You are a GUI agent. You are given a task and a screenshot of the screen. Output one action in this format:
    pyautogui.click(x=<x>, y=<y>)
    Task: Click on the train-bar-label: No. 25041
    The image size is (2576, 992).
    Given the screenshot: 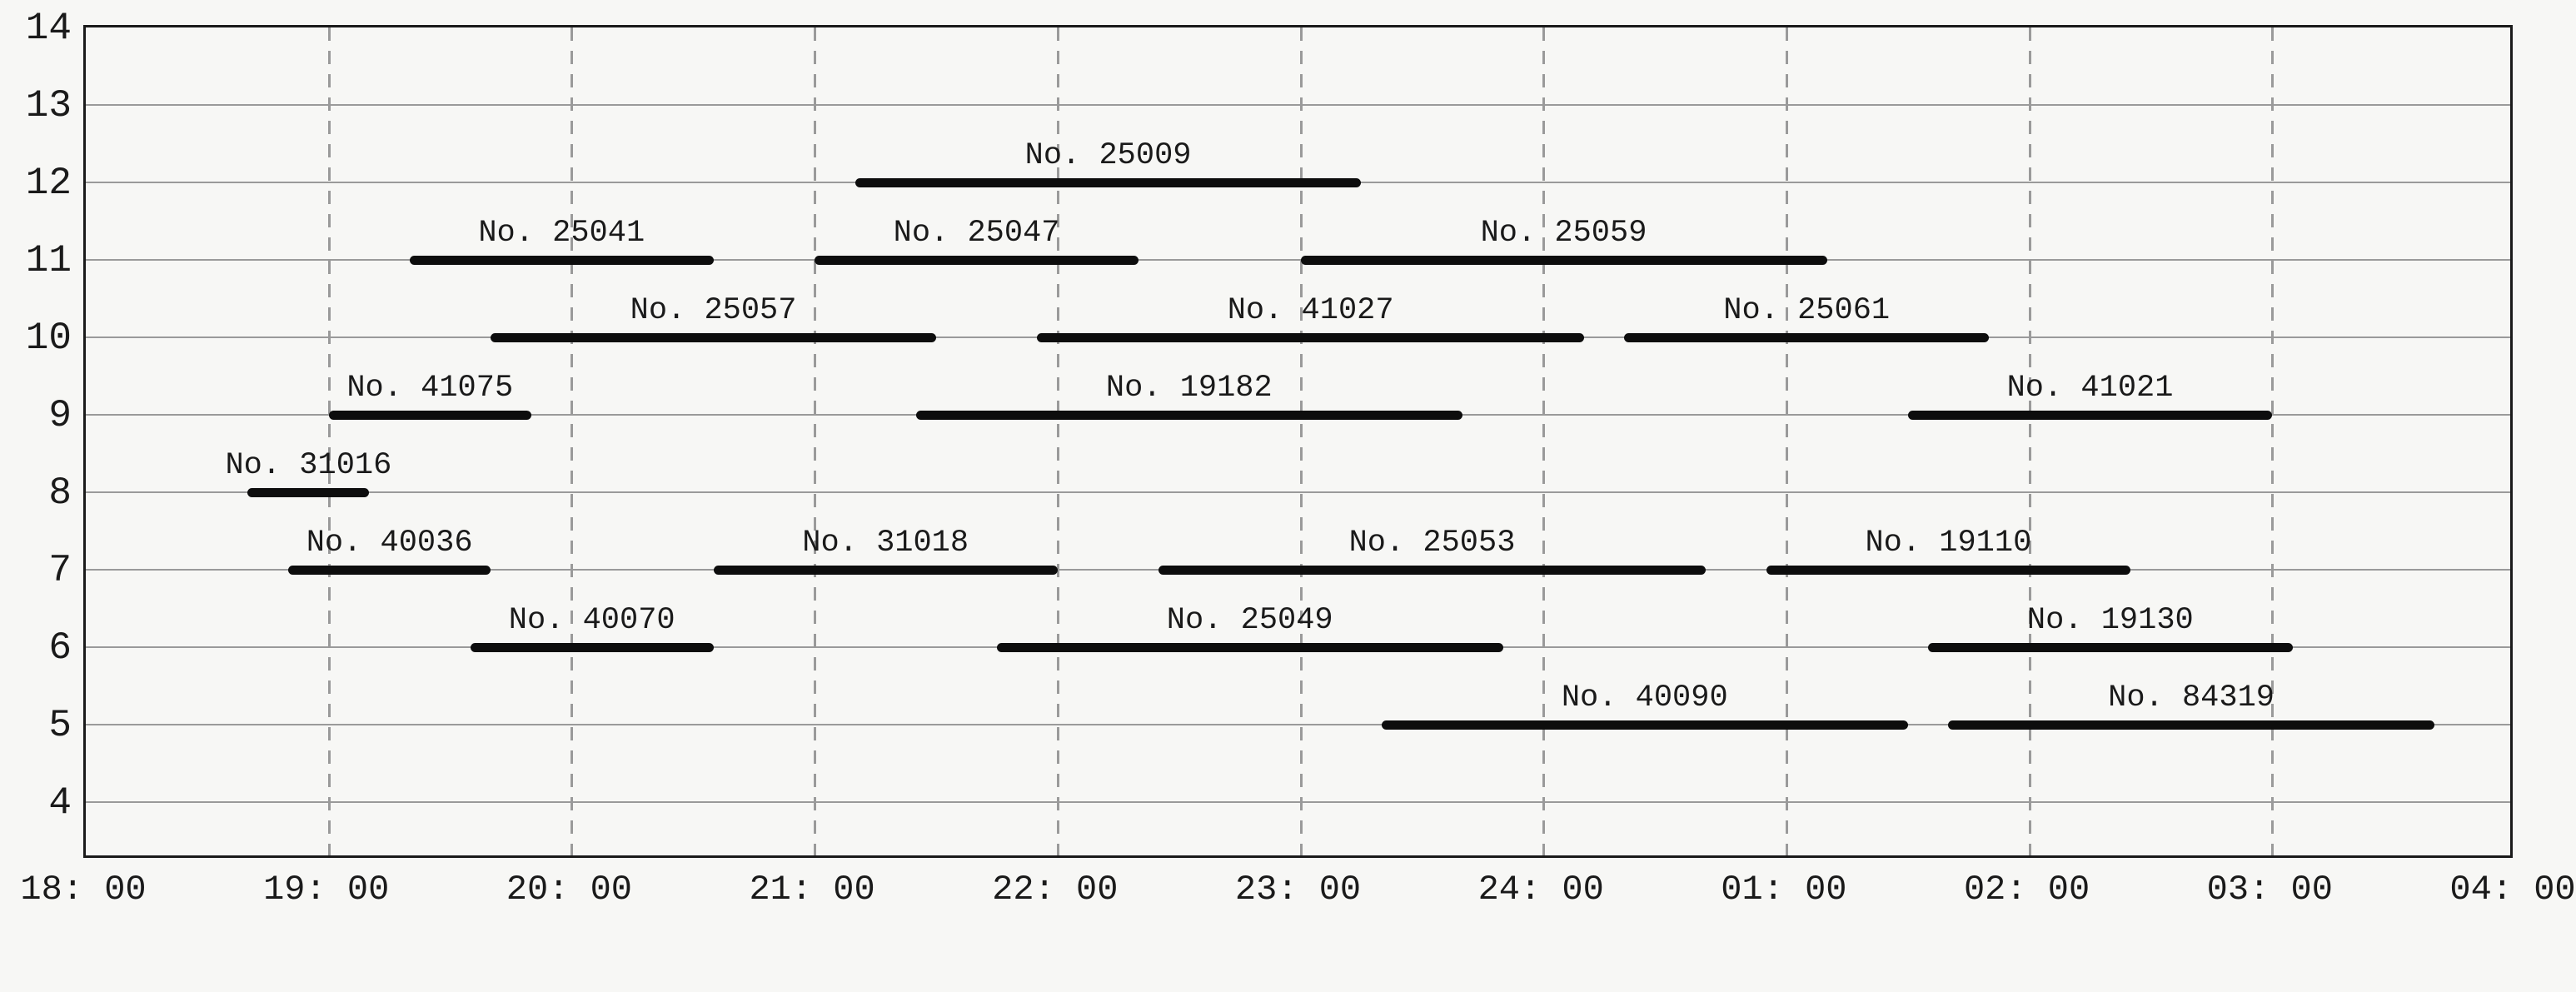 What is the action you would take?
    pyautogui.click(x=561, y=233)
    